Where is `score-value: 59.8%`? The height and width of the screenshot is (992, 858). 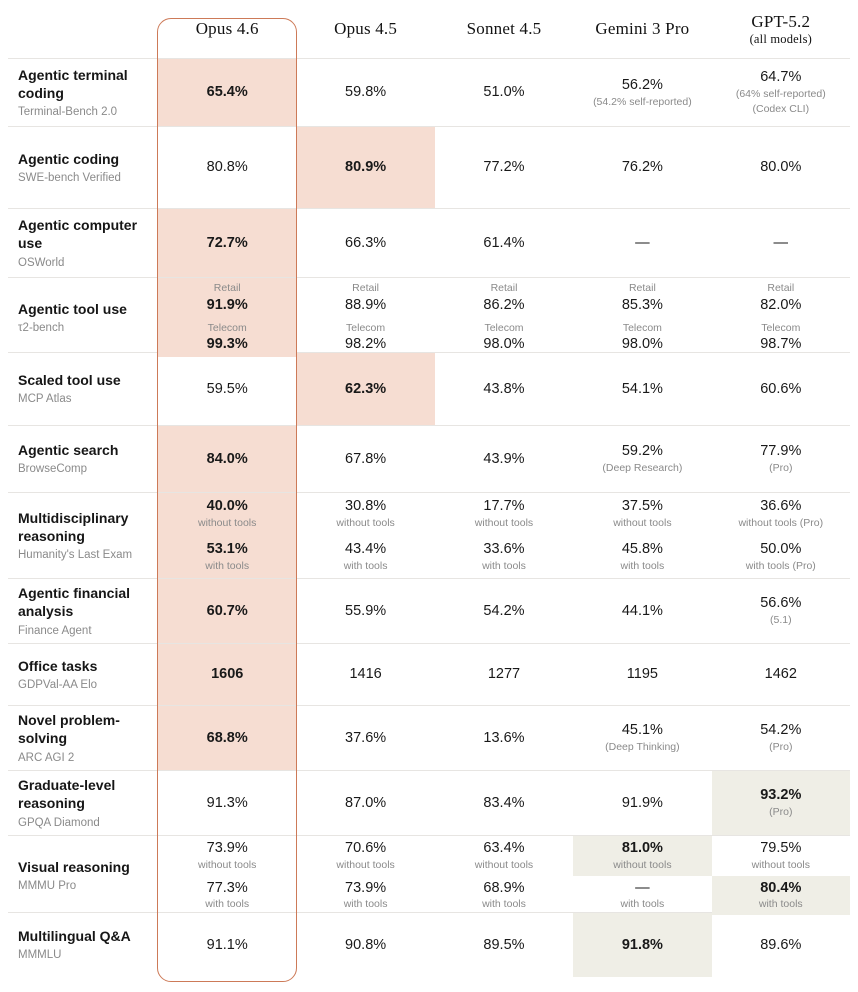 score-value: 59.8% is located at coordinates (366, 92).